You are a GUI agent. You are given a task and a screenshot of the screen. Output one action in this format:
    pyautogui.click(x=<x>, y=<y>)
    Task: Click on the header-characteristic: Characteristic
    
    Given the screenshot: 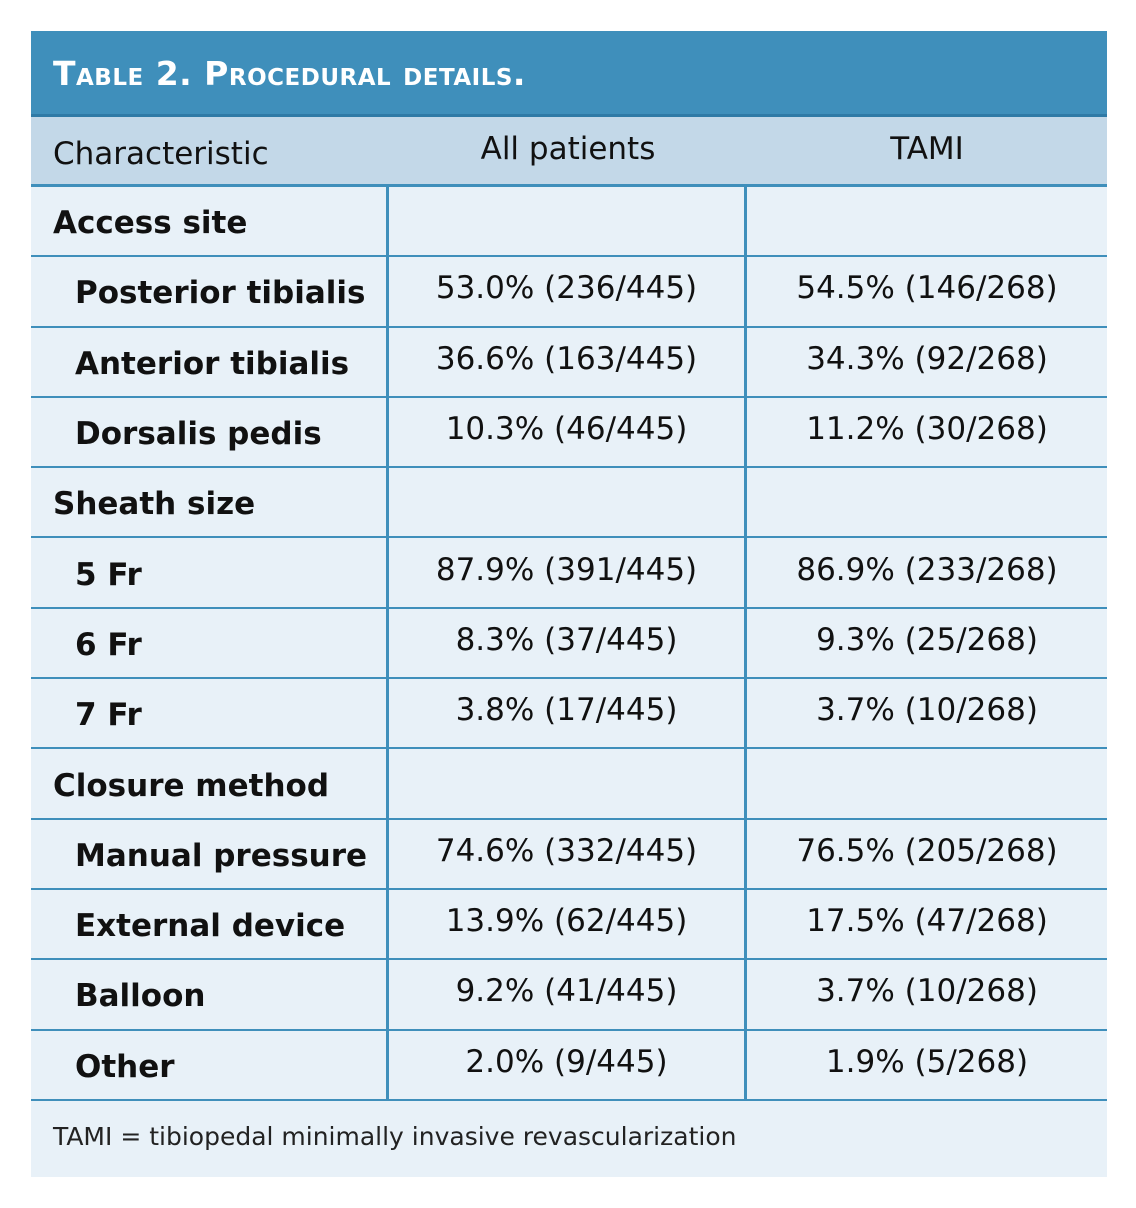 What is the action you would take?
    pyautogui.click(x=161, y=153)
    